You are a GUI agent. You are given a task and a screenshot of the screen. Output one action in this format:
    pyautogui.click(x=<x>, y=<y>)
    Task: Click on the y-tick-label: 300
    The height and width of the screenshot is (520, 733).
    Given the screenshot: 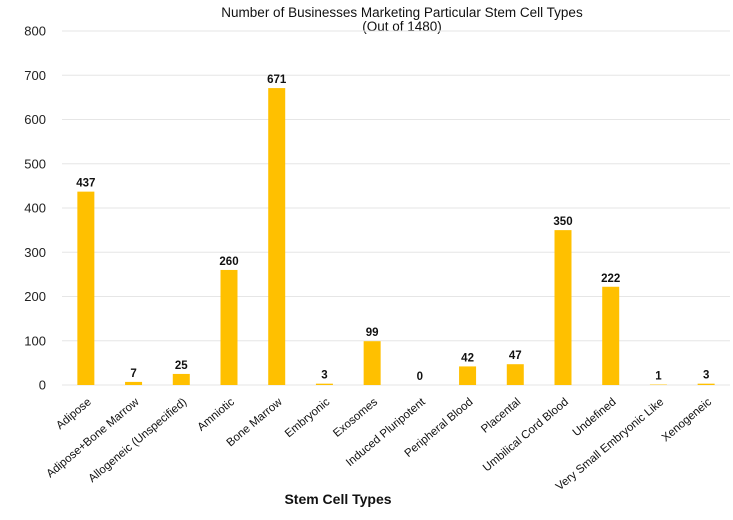 What is the action you would take?
    pyautogui.click(x=35, y=252)
    